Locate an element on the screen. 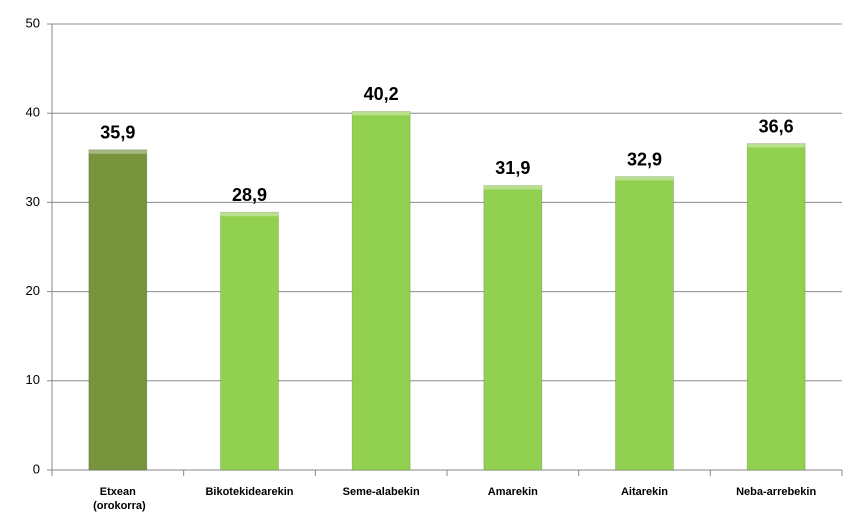  value-label: 40,2 is located at coordinates (381, 94).